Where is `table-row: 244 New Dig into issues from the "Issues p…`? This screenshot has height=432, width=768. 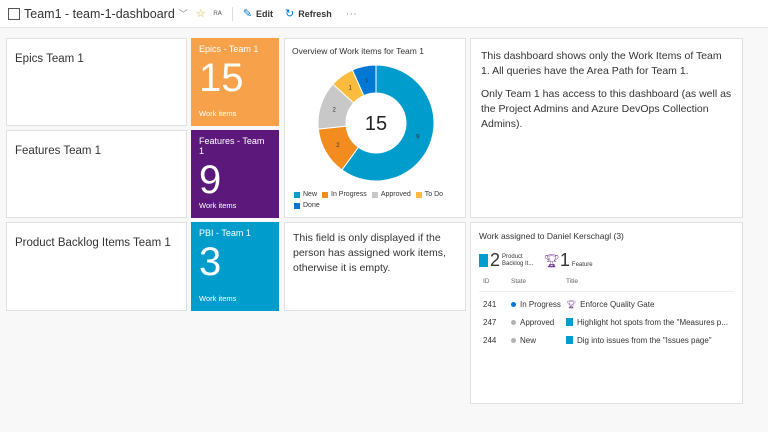 table-row: 244 New Dig into issues from the "Issues p… is located at coordinates (597, 340).